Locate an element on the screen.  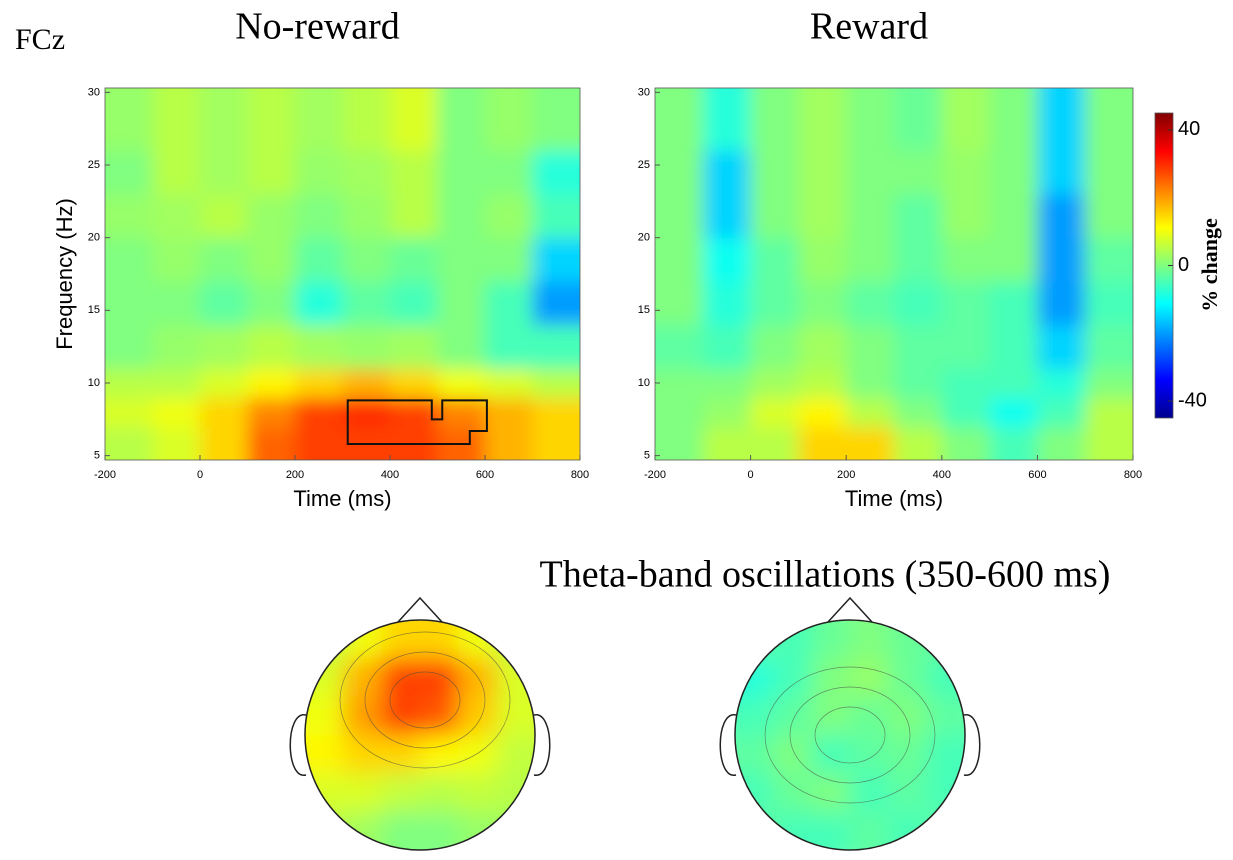
contour is located at coordinates (850, 735).